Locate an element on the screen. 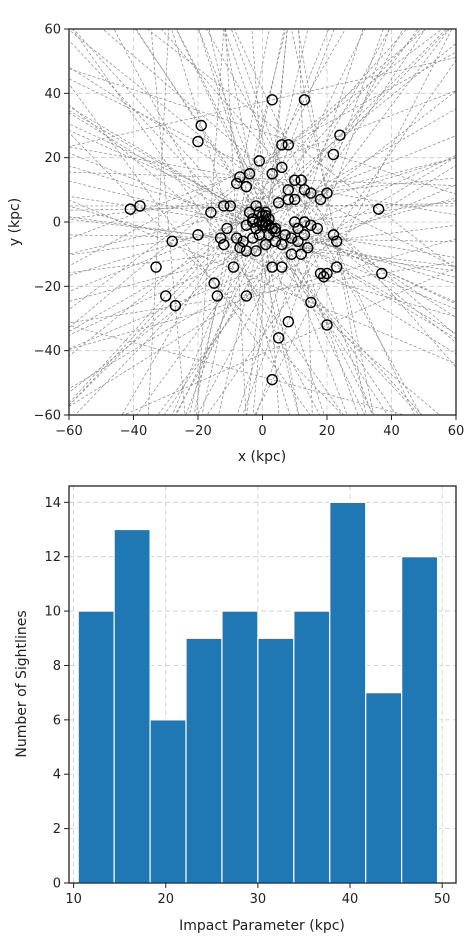 This screenshot has height=948, width=474. scatter-y-tick-label: 40 is located at coordinates (52, 94).